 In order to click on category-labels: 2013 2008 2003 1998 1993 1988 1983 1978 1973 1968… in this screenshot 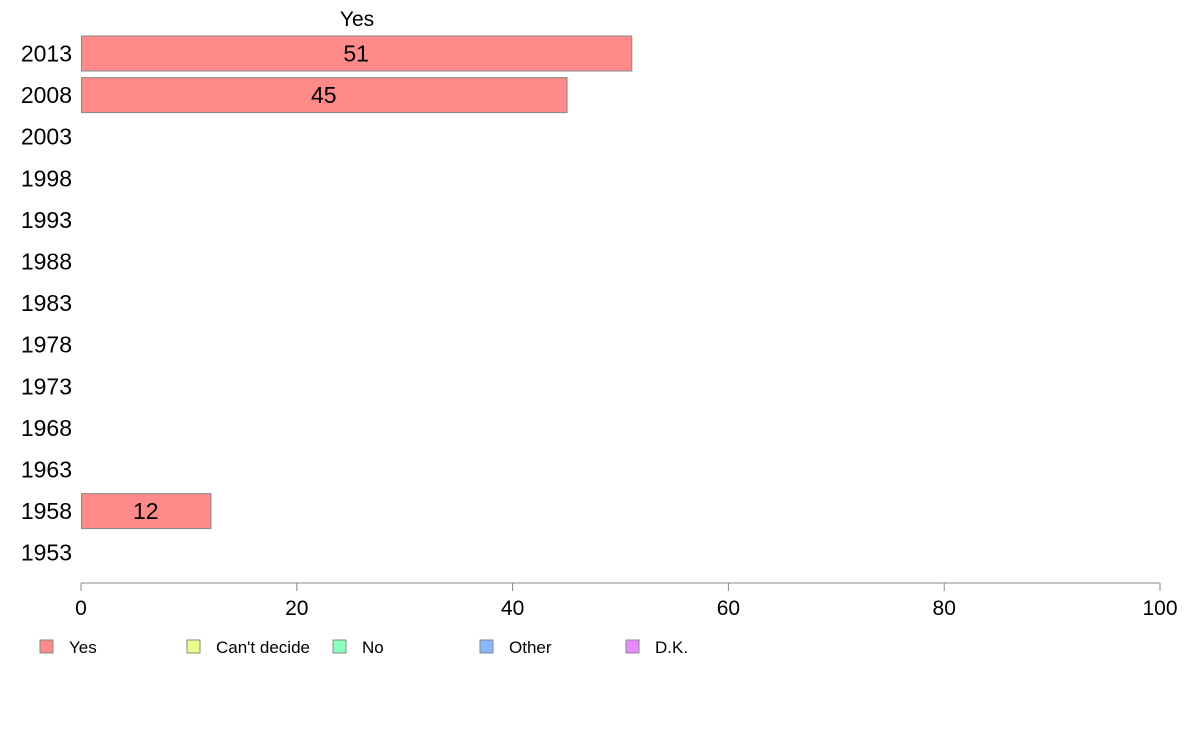, I will do `click(46, 303)`.